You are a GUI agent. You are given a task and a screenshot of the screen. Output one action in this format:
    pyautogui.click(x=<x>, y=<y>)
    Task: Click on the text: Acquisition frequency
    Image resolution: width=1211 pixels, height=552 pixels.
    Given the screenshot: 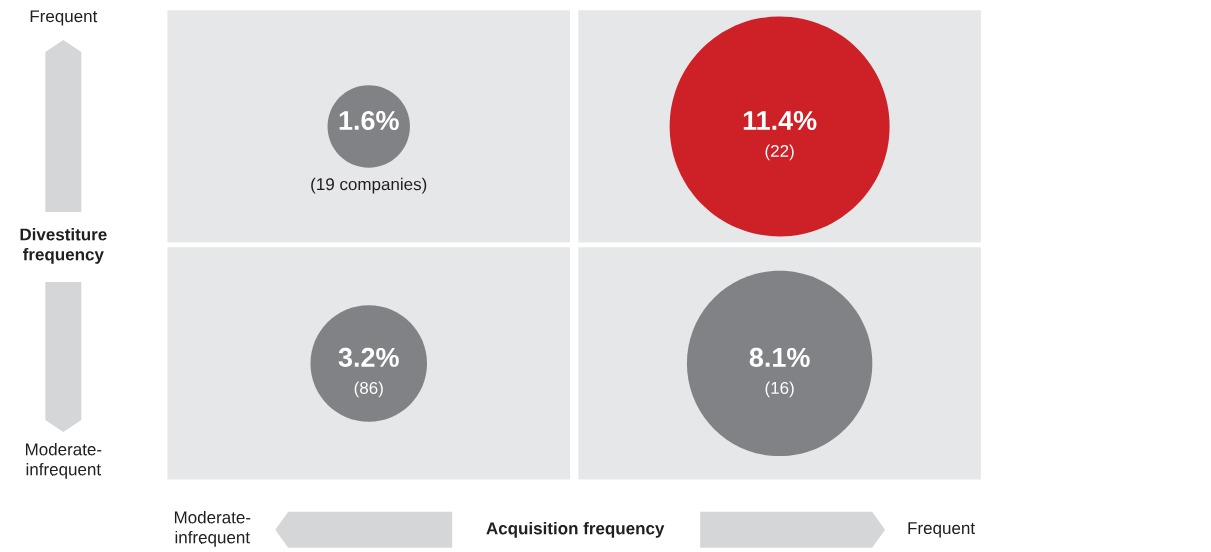 What is the action you would take?
    pyautogui.click(x=575, y=530)
    